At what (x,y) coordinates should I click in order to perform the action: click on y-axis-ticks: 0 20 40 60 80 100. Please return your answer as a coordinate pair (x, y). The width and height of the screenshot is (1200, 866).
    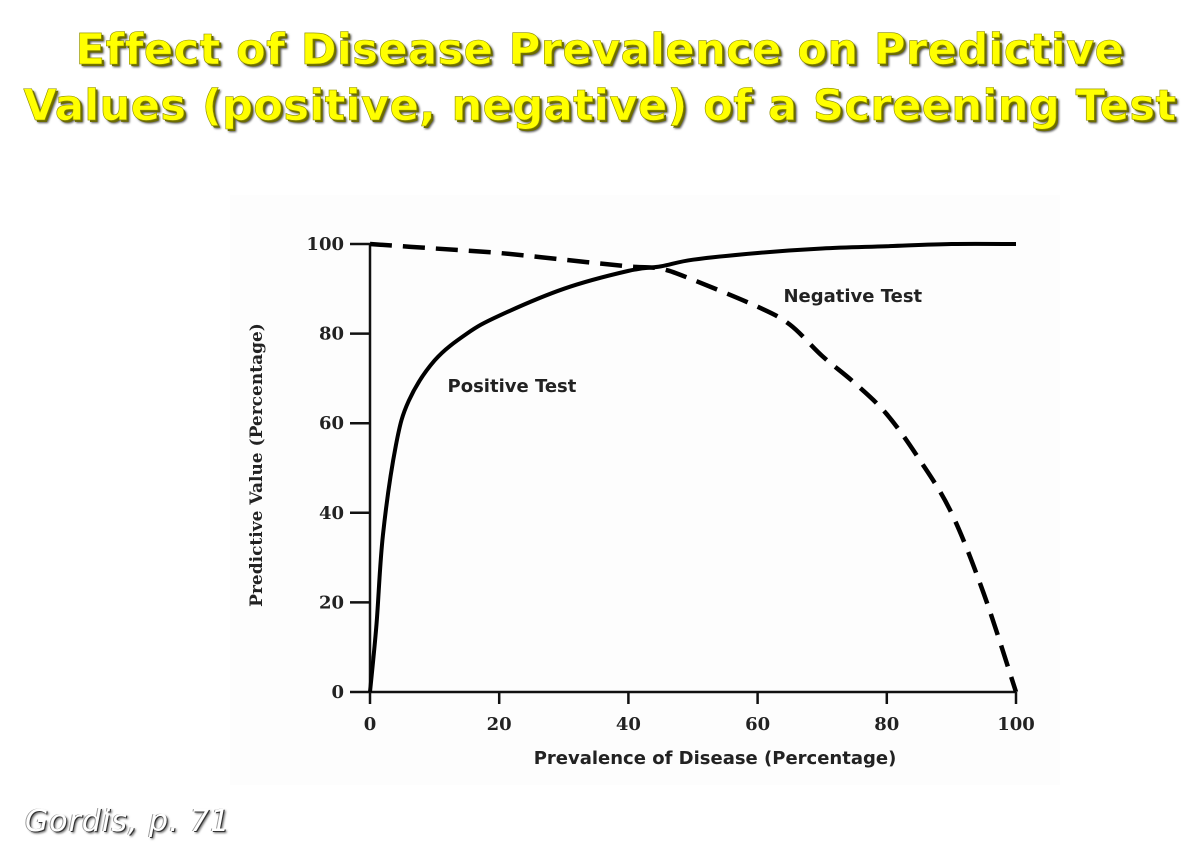
    Looking at the image, I should click on (338, 468).